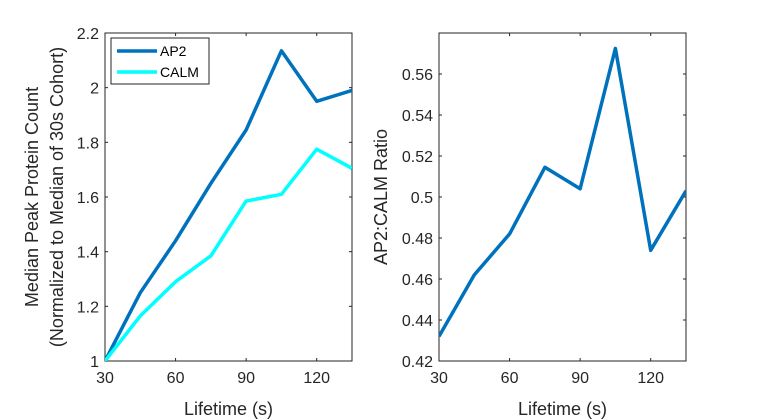 Image resolution: width=760 pixels, height=420 pixels. Describe the element at coordinates (422, 198) in the screenshot. I see `y-tick-label: 0.5` at that location.